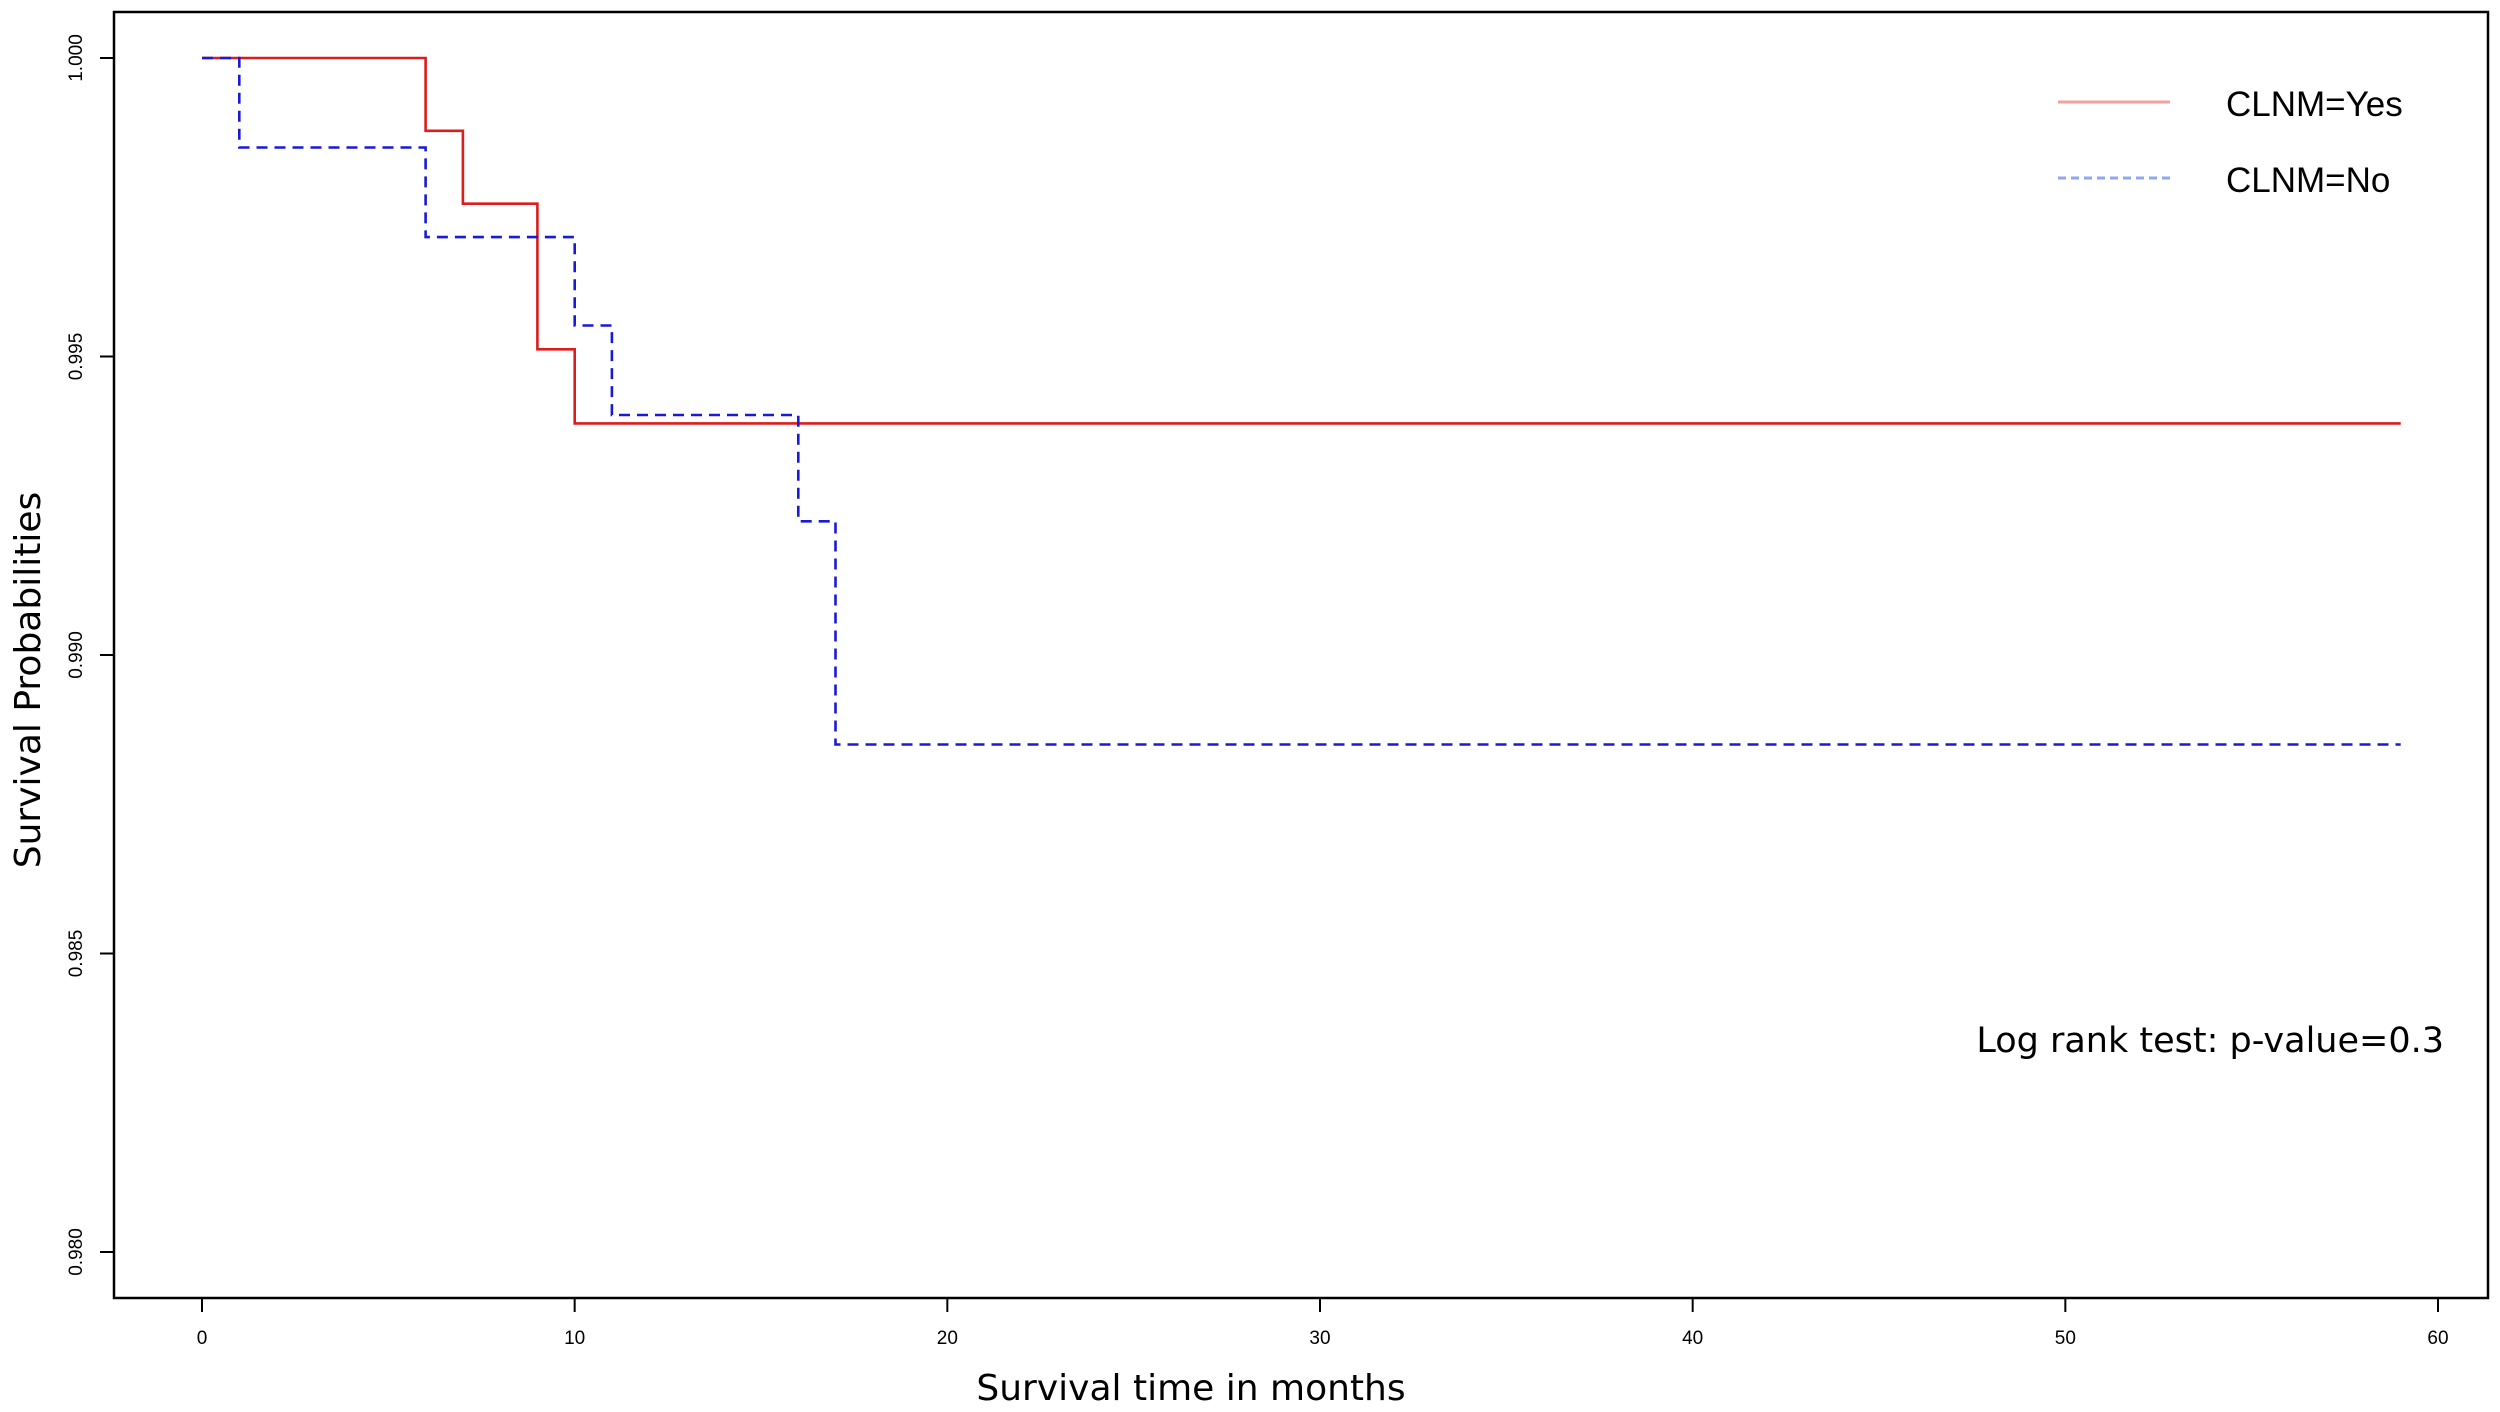  What do you see at coordinates (76, 1252) in the screenshot?
I see `y-tick-label: 0.980` at bounding box center [76, 1252].